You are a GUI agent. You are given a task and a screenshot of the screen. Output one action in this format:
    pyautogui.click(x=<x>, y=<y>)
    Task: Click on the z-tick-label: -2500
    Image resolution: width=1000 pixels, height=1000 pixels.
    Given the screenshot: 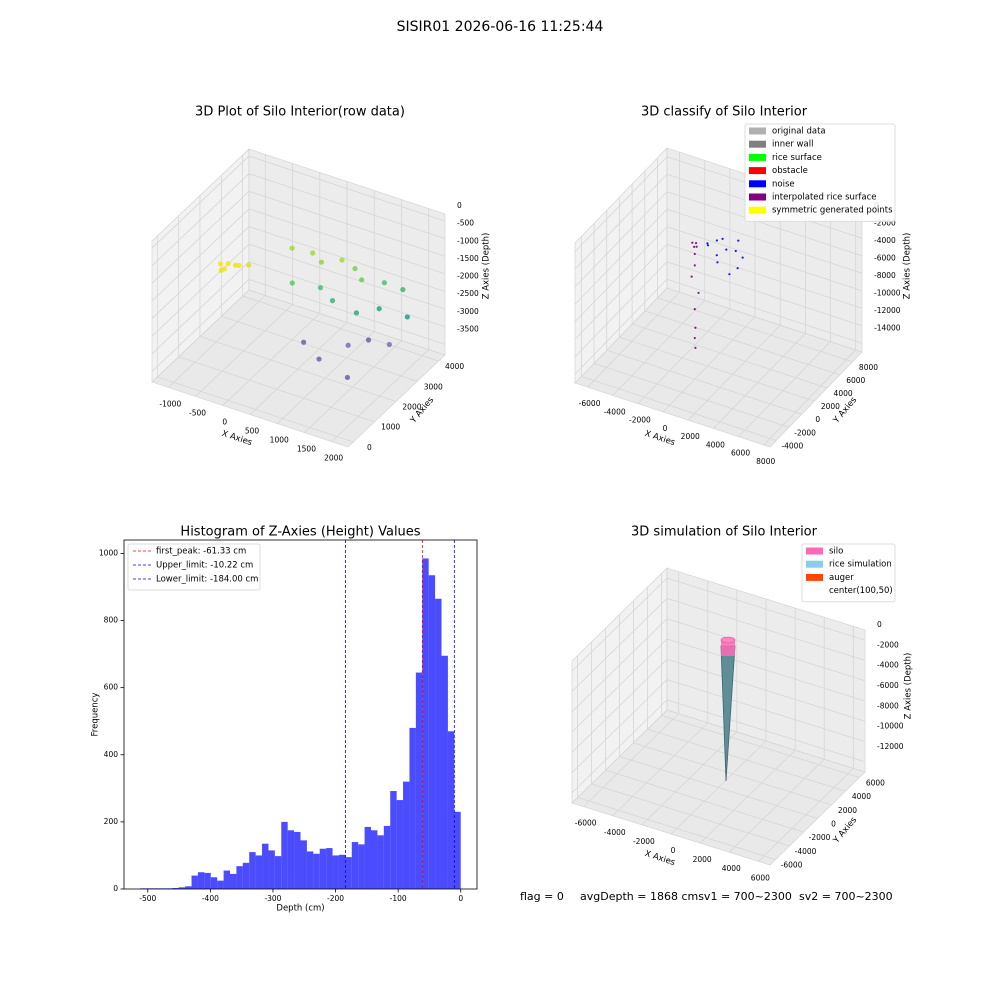 What is the action you would take?
    pyautogui.click(x=468, y=293)
    